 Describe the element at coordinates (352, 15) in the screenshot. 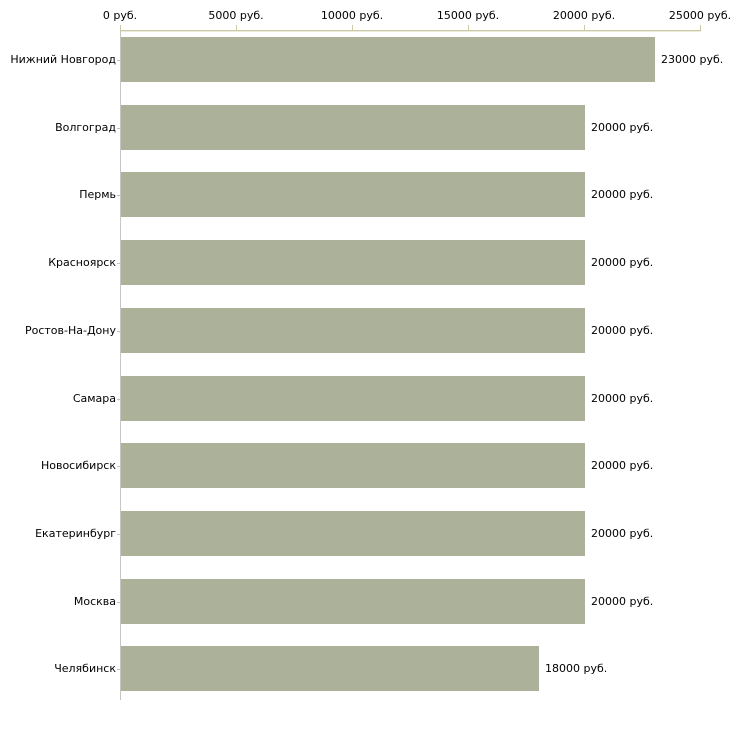

I see `x-axis-tick-label: 10000 руб.` at that location.